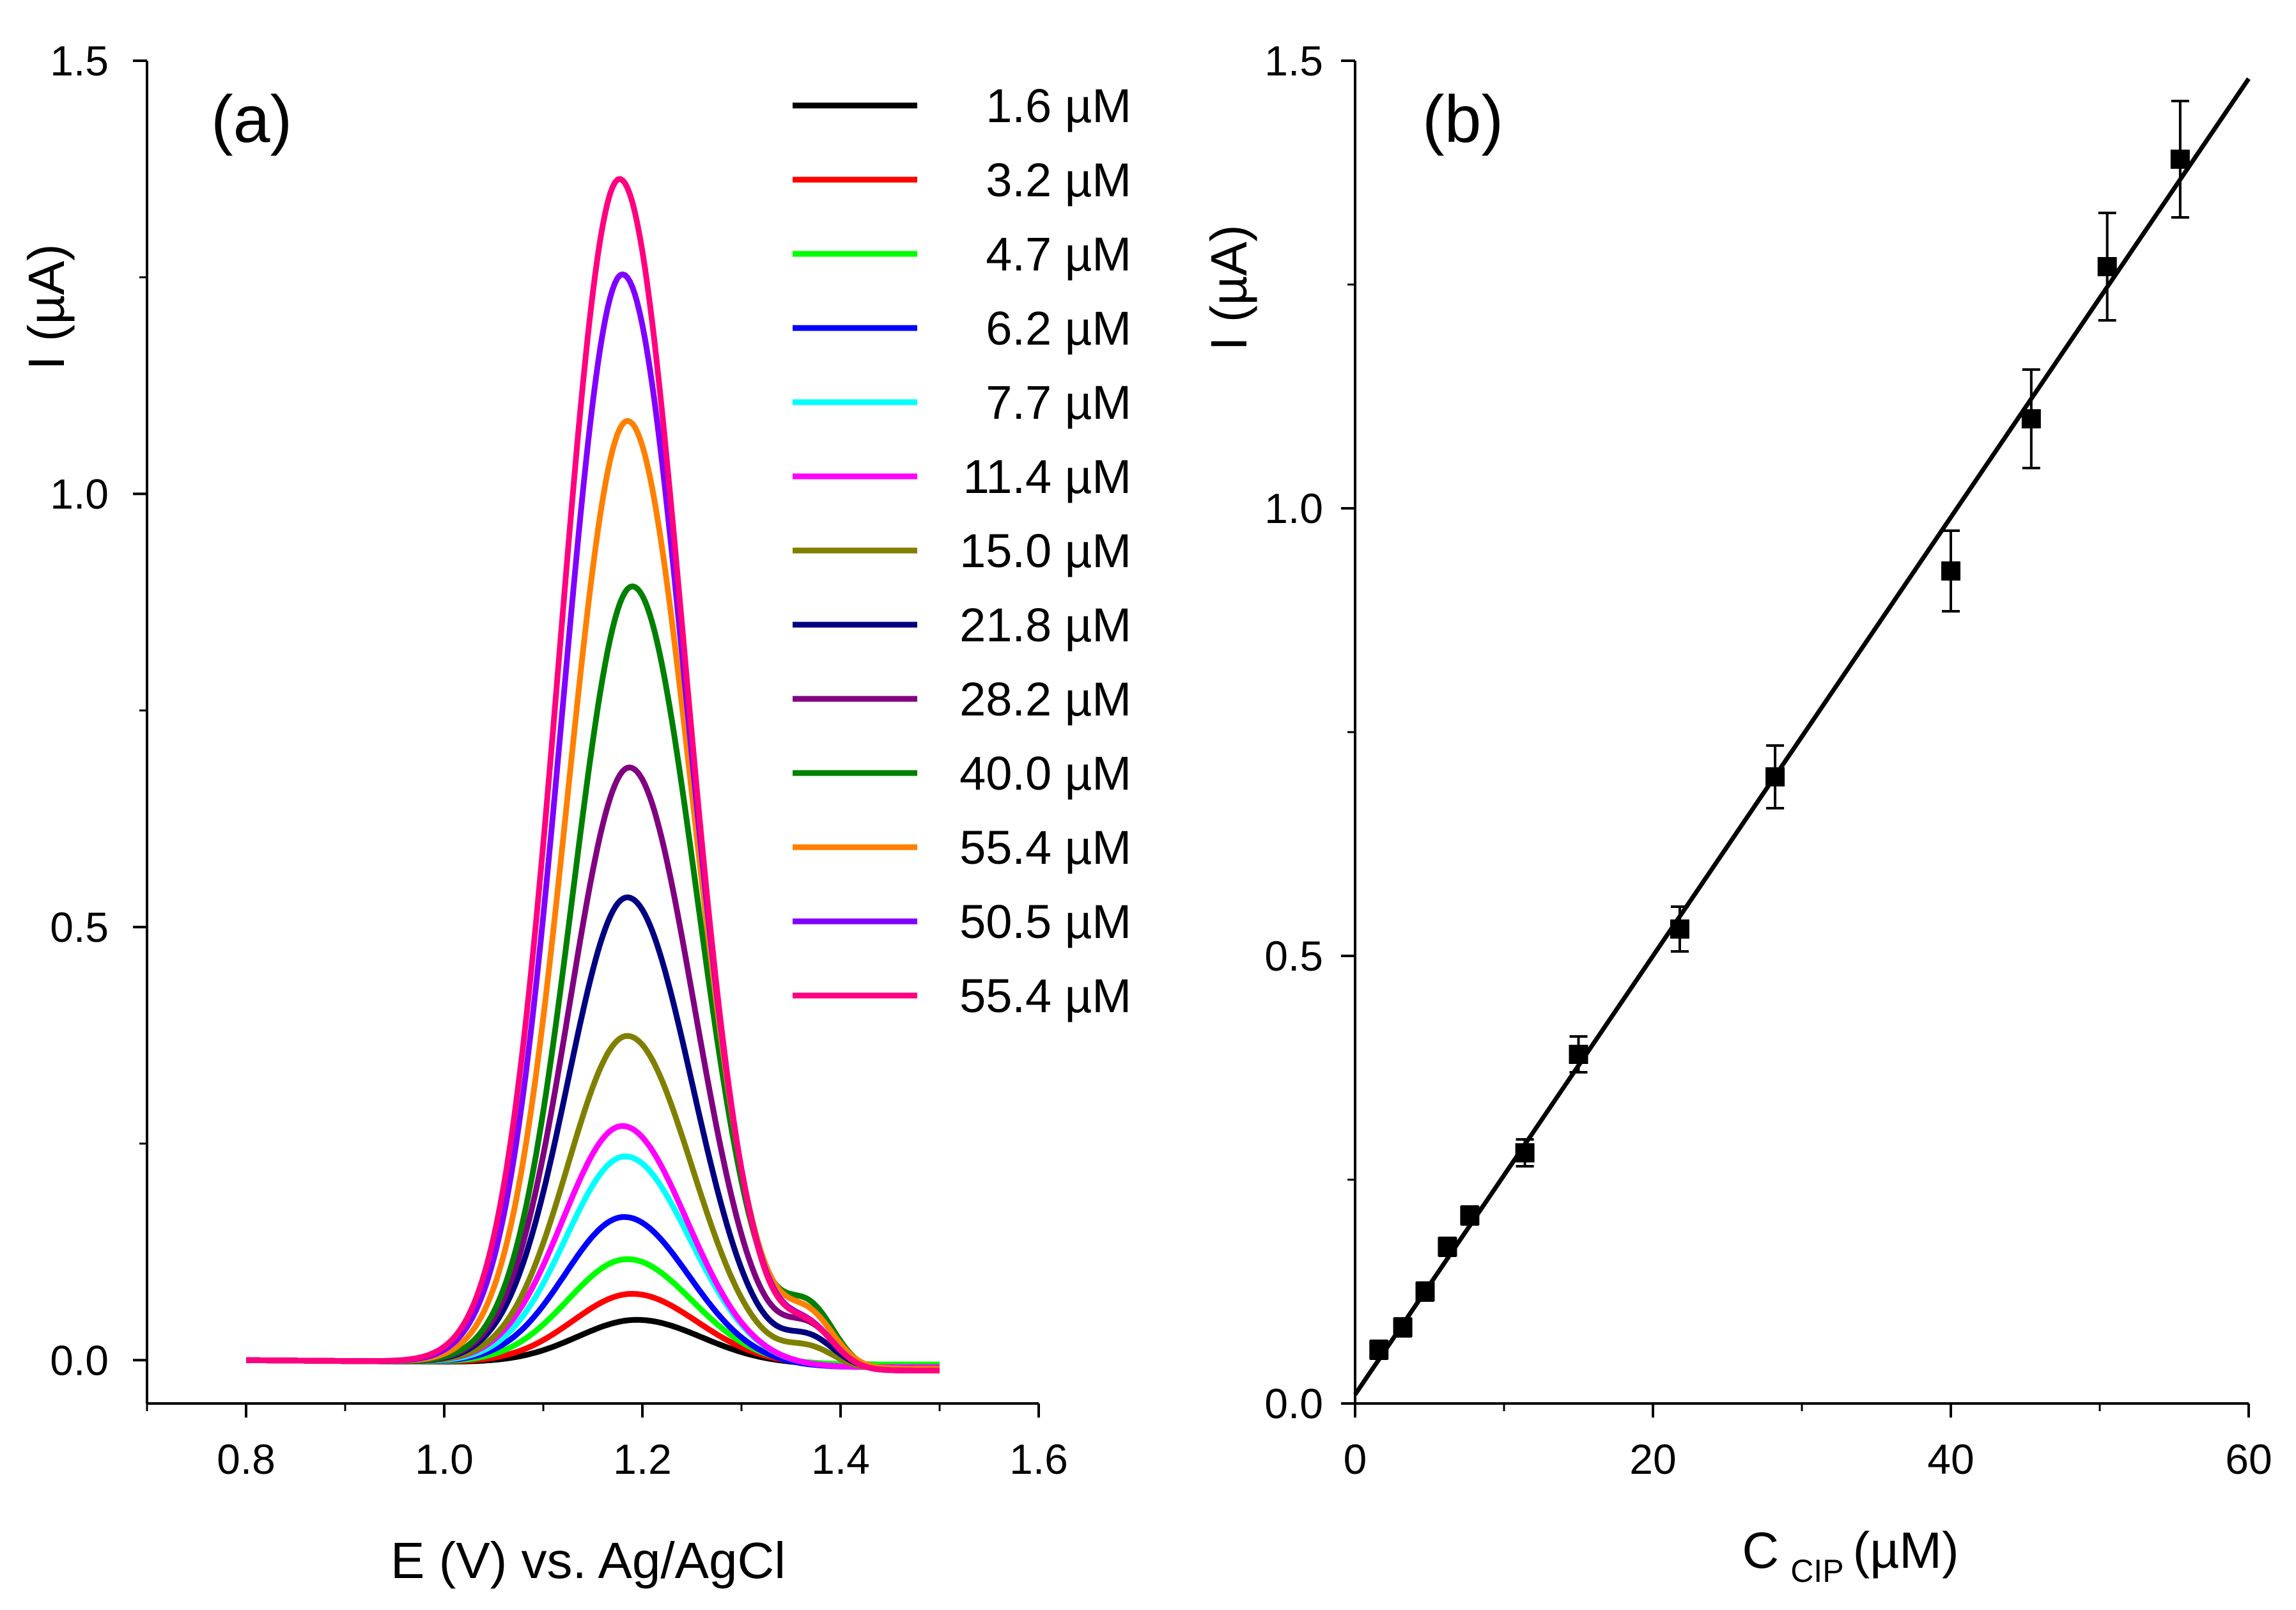 Image resolution: width=2296 pixels, height=1610 pixels. I want to click on legend-label-13: 55.4 µM, so click(1045, 996).